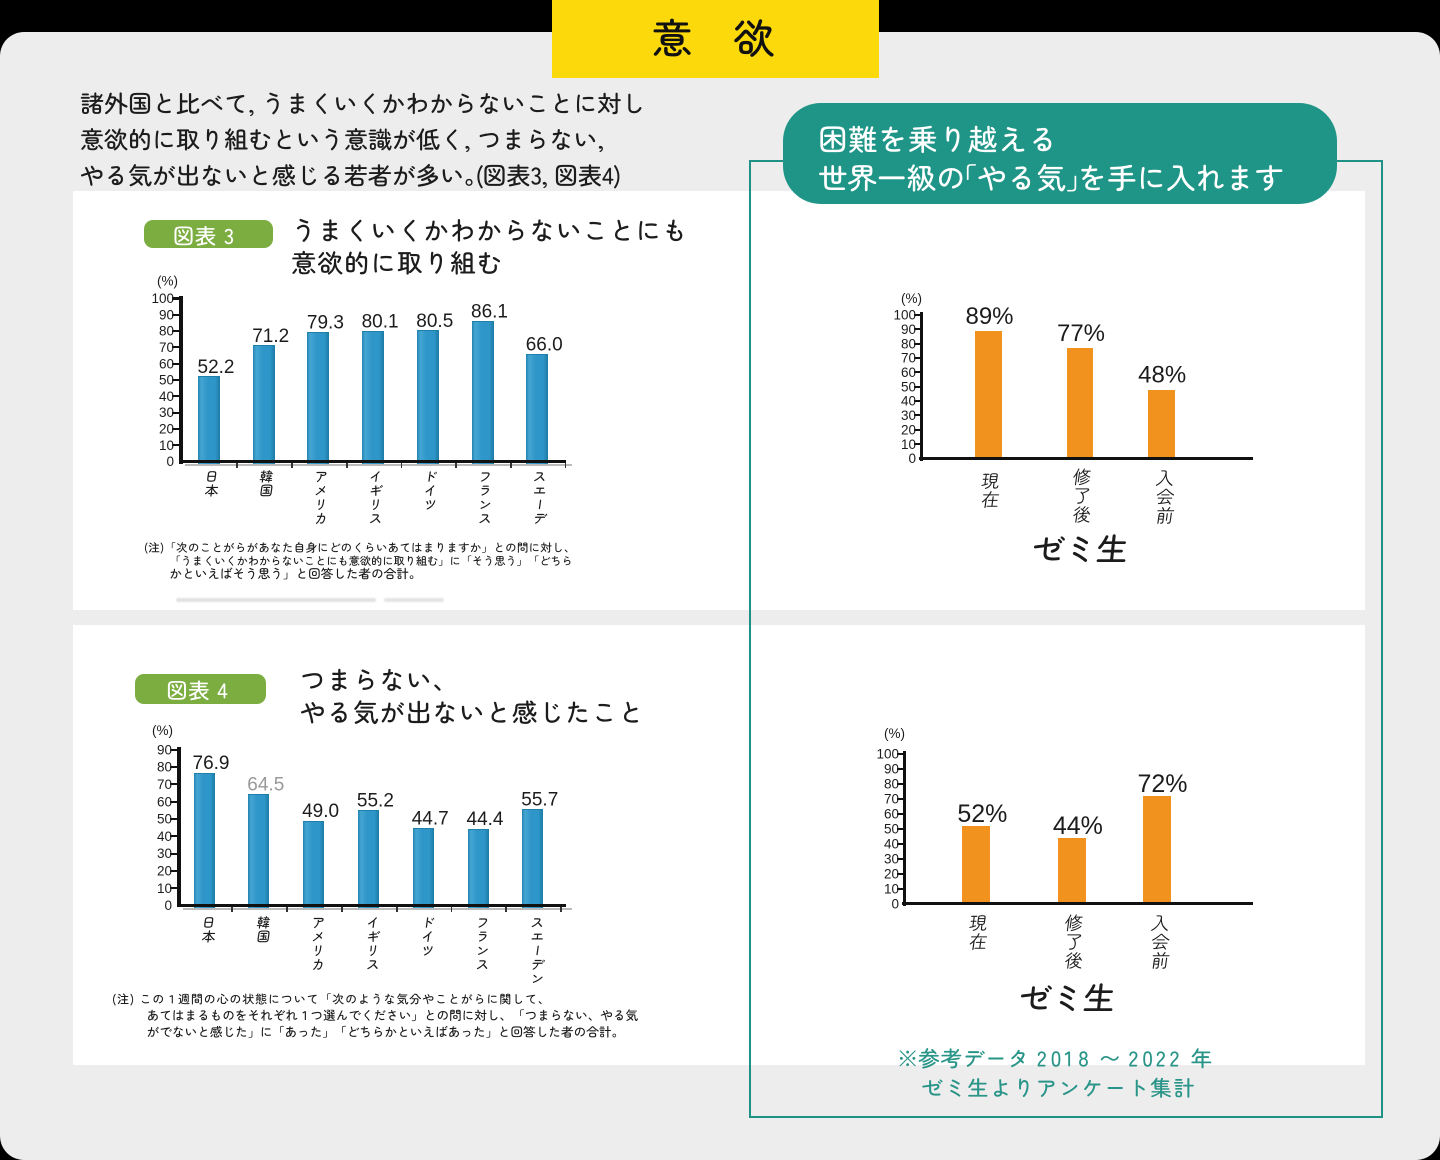 The image size is (1440, 1160). Describe the element at coordinates (216, 367) in the screenshot. I see `svg-text: 52.2` at that location.